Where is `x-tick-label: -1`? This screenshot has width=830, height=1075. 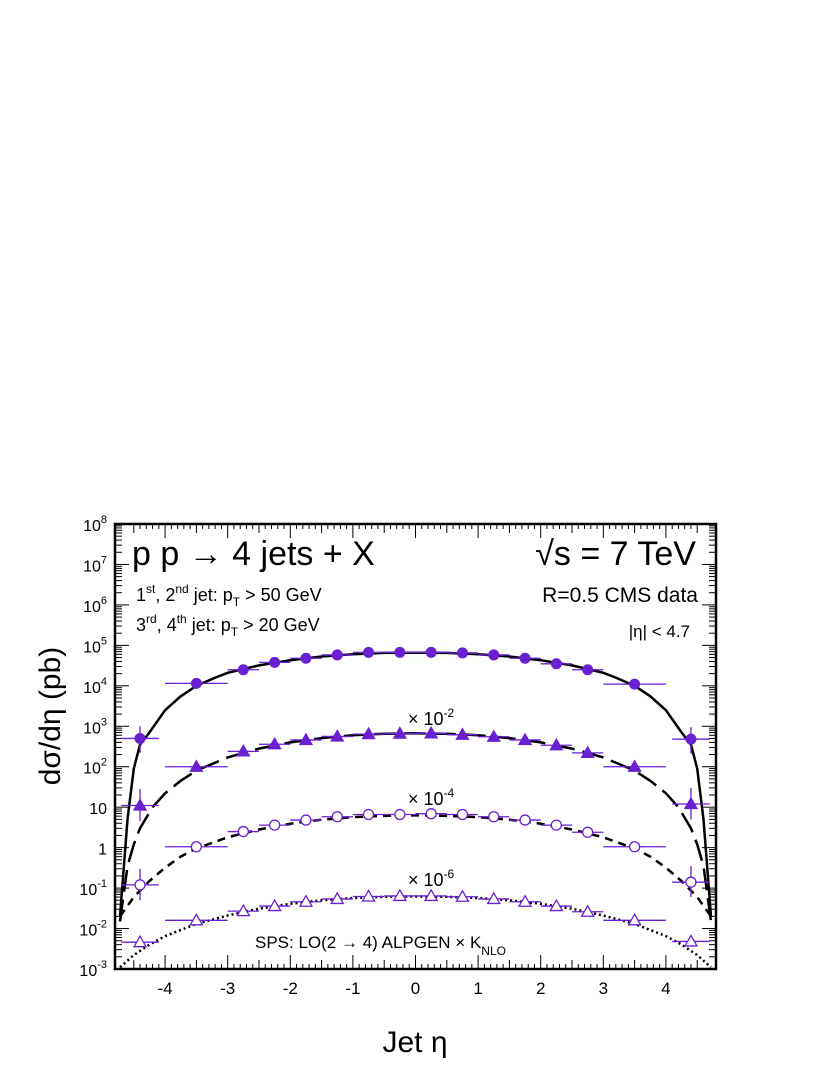 x-tick-label: -1 is located at coordinates (352, 988).